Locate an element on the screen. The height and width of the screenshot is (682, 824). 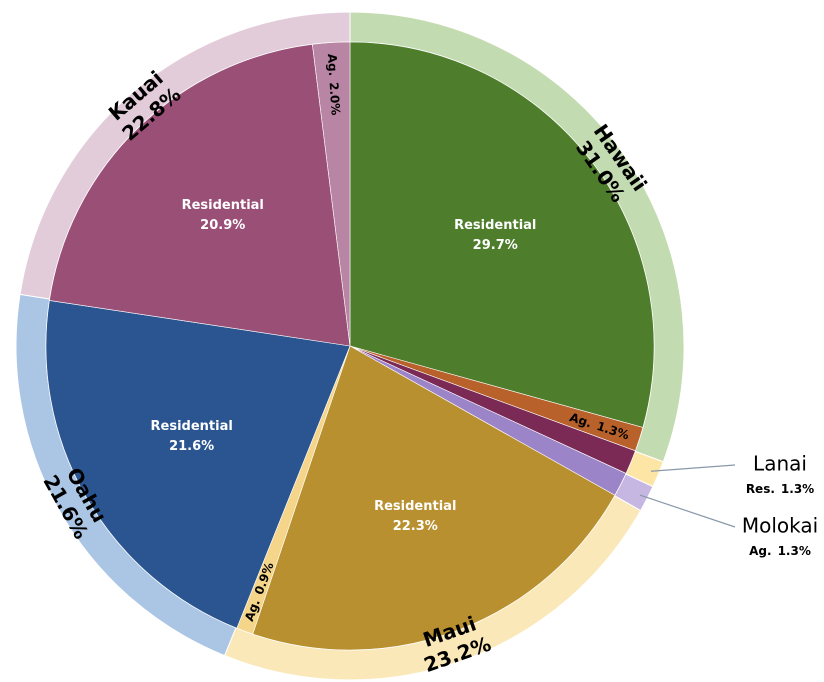
group-label: Molokai is located at coordinates (780, 526).